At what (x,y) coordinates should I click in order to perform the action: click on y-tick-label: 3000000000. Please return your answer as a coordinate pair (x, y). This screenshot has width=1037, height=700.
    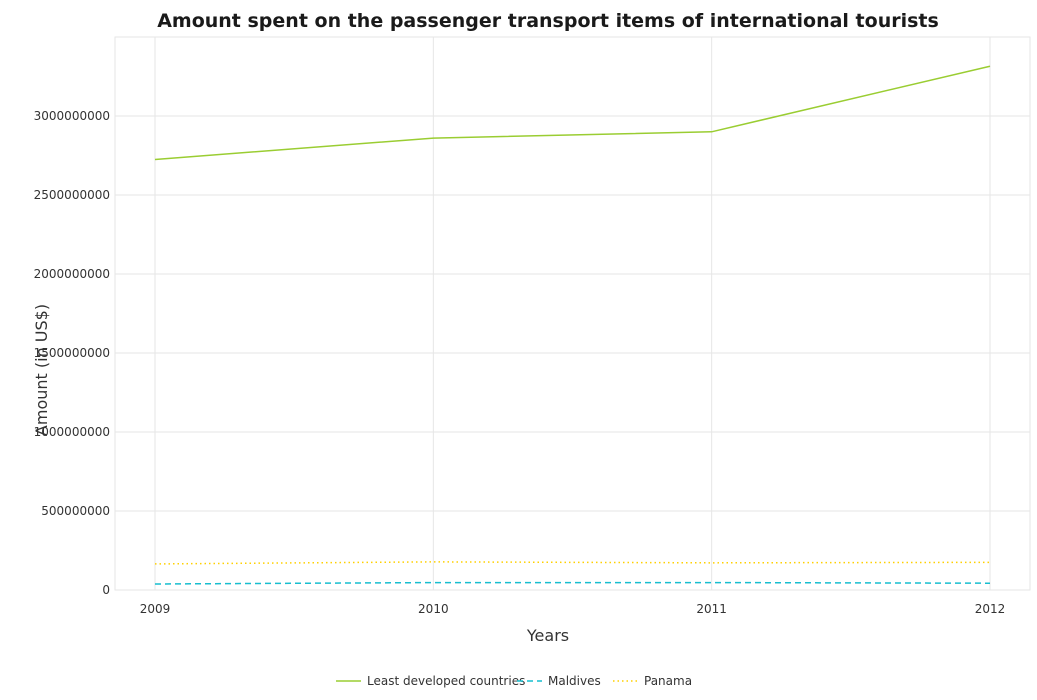
    Looking at the image, I should click on (72, 116).